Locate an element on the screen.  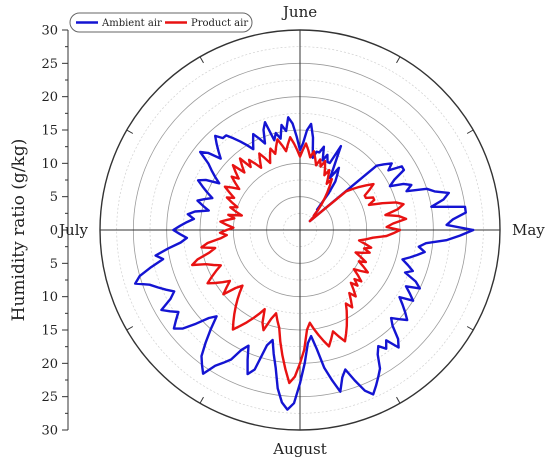
month-label-may: May is located at coordinates (528, 230).